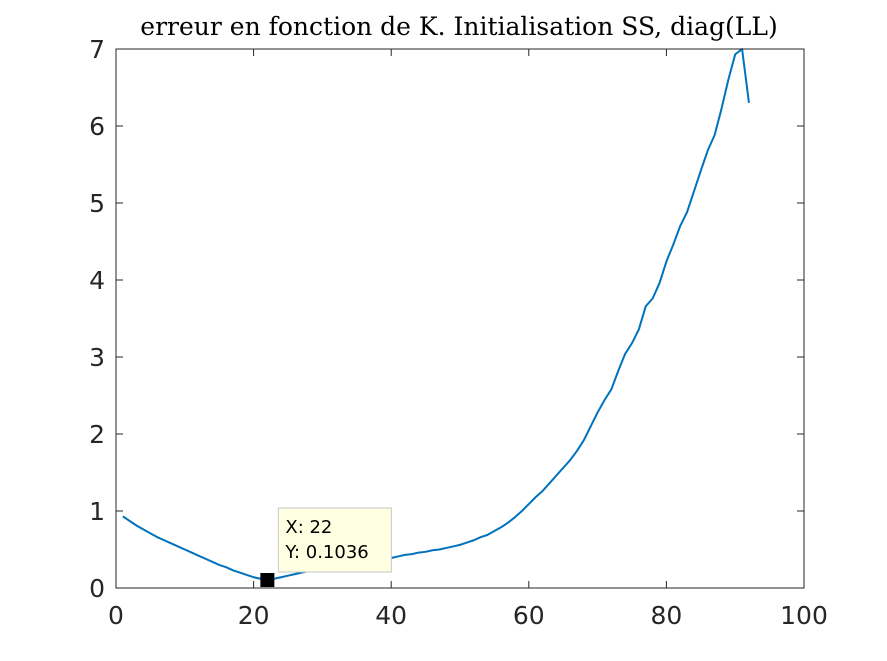 The image size is (887, 661). What do you see at coordinates (97, 126) in the screenshot?
I see `y-tick-label: 6` at bounding box center [97, 126].